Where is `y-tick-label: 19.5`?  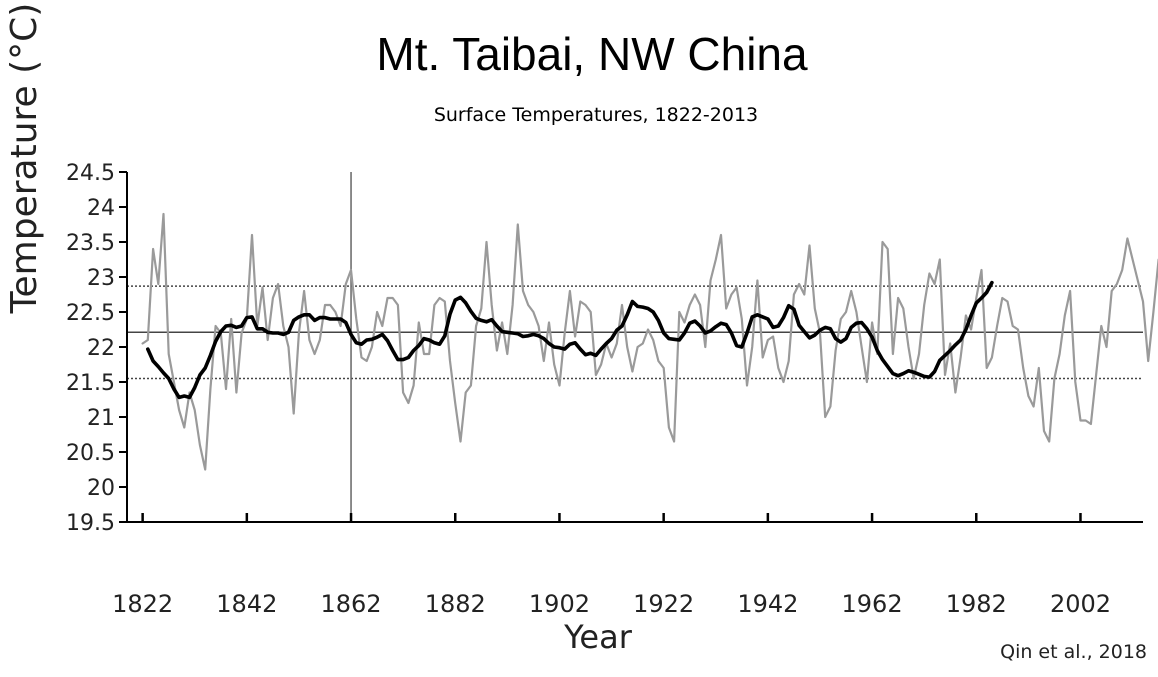 y-tick-label: 19.5 is located at coordinates (90, 523).